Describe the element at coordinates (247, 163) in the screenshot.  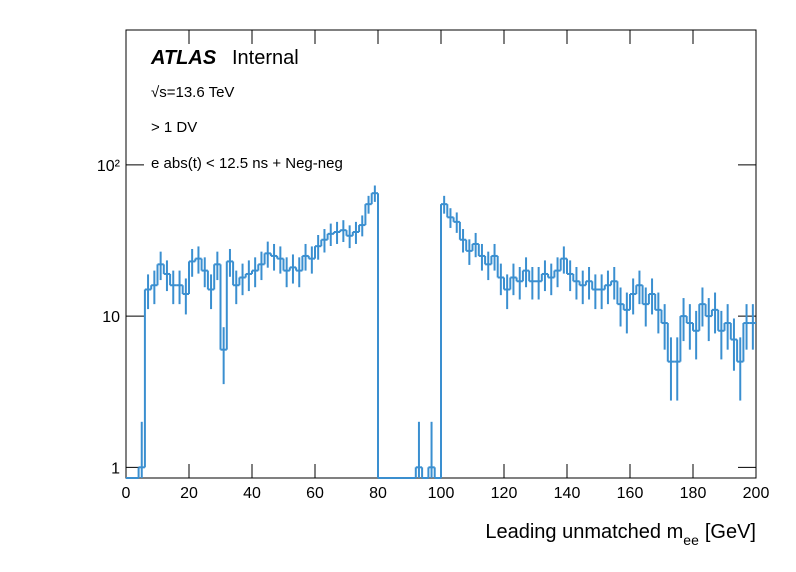
I see `annotation: e abs(t) < 12.5 ns + Neg-neg` at that location.